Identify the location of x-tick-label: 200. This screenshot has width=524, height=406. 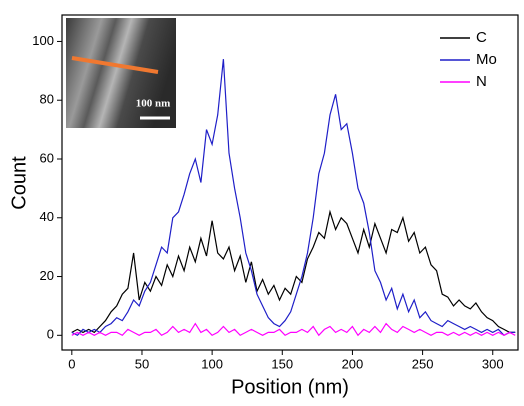
(353, 363).